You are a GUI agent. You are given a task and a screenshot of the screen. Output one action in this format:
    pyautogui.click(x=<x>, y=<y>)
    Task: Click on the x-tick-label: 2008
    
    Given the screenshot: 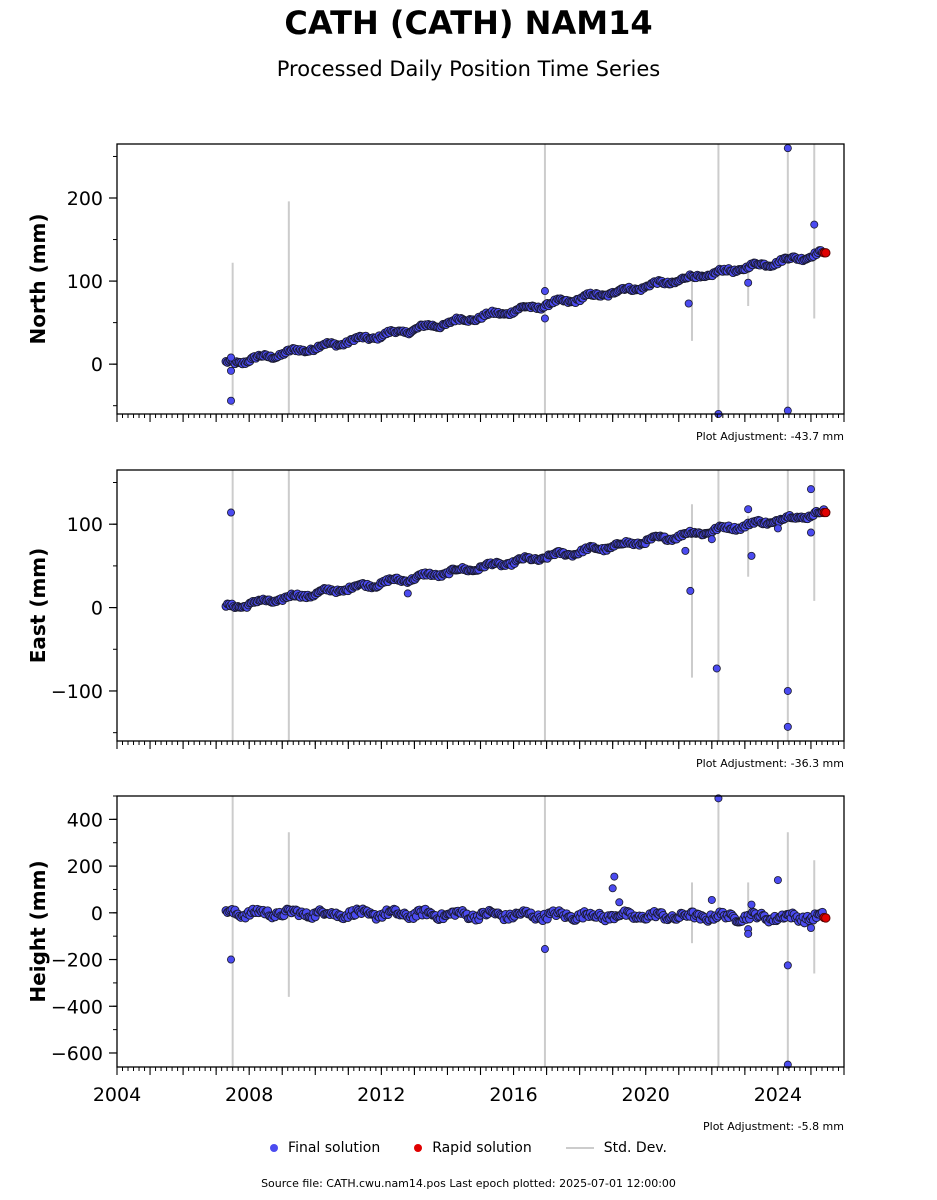 What is the action you would take?
    pyautogui.click(x=249, y=1095)
    